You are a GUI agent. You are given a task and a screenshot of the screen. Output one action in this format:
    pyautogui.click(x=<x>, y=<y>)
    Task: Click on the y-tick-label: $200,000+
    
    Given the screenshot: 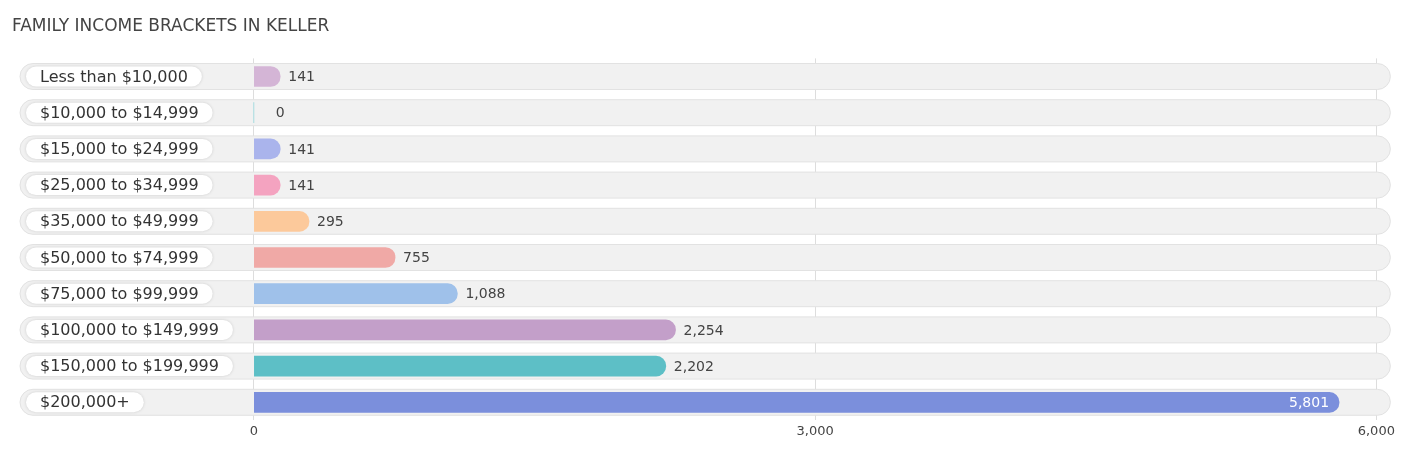 What is the action you would take?
    pyautogui.click(x=85, y=402)
    